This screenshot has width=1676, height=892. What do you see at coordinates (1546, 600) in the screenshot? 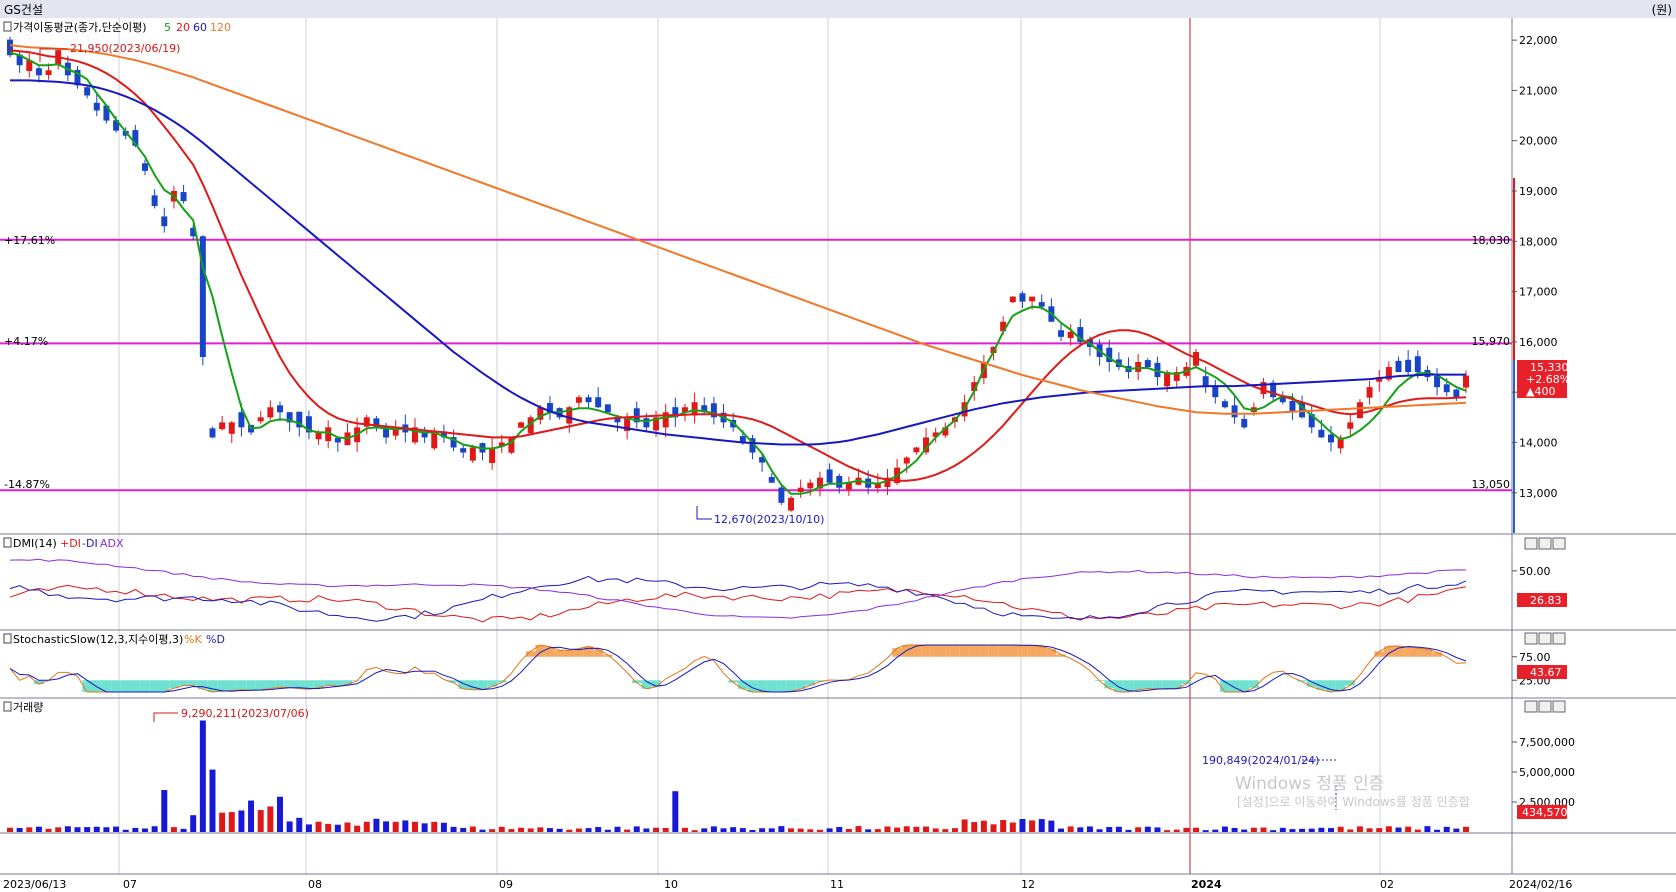
I see `dmi-last-value: 26.83` at bounding box center [1546, 600].